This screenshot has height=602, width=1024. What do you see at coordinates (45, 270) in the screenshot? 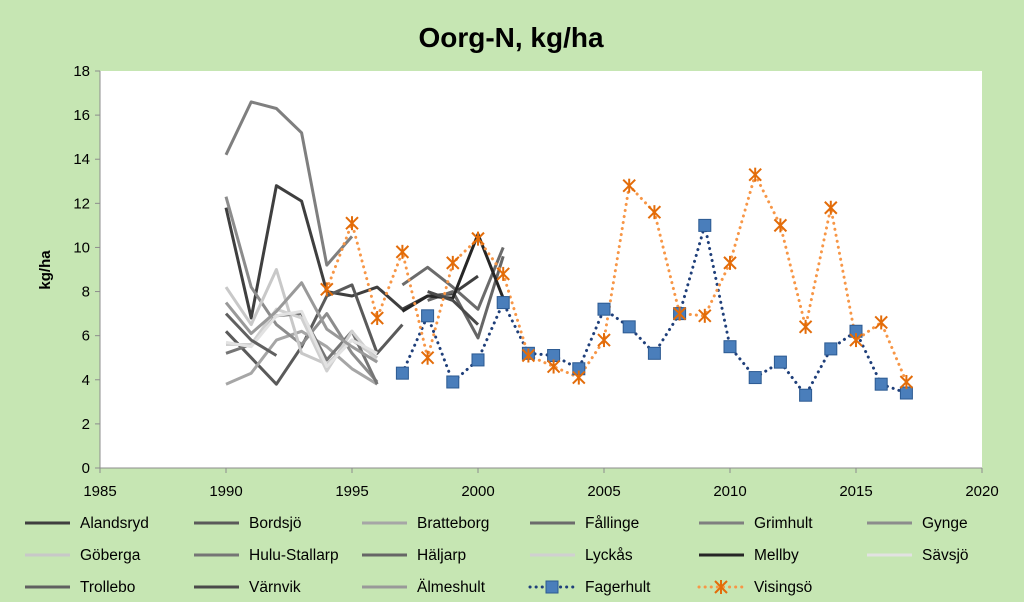
I see `y-axis-label: kg/ha` at bounding box center [45, 270].